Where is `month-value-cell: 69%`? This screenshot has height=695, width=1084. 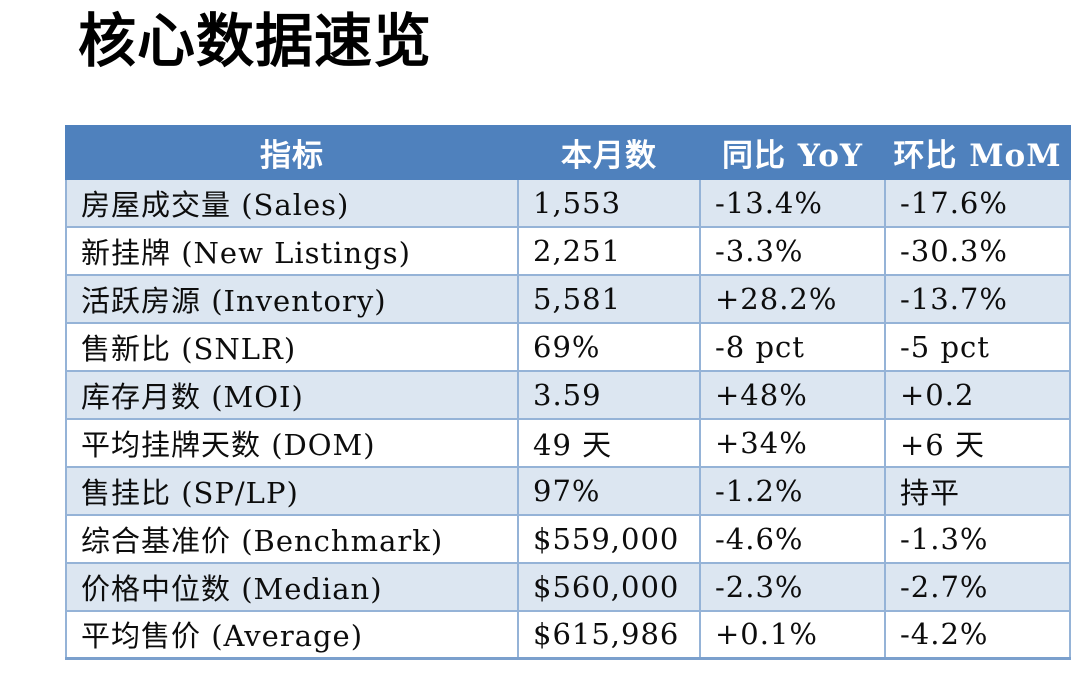
month-value-cell: 69% is located at coordinates (609, 346).